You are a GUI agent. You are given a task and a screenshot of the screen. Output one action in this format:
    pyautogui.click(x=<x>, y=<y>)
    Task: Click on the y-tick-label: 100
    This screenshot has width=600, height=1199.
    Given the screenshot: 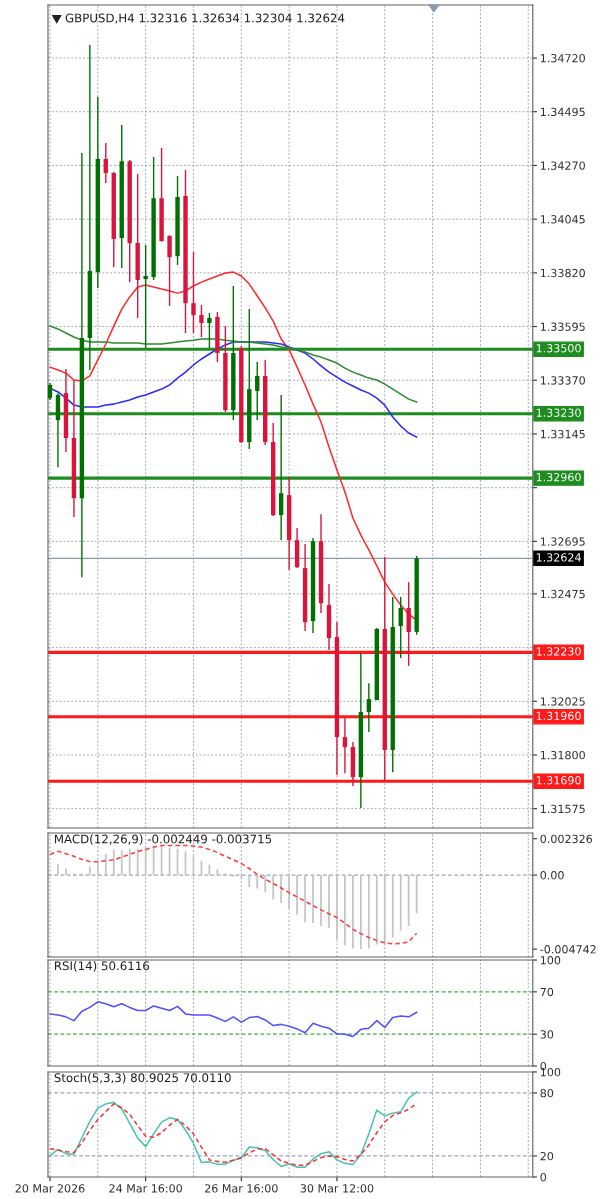 What is the action you would take?
    pyautogui.click(x=550, y=960)
    